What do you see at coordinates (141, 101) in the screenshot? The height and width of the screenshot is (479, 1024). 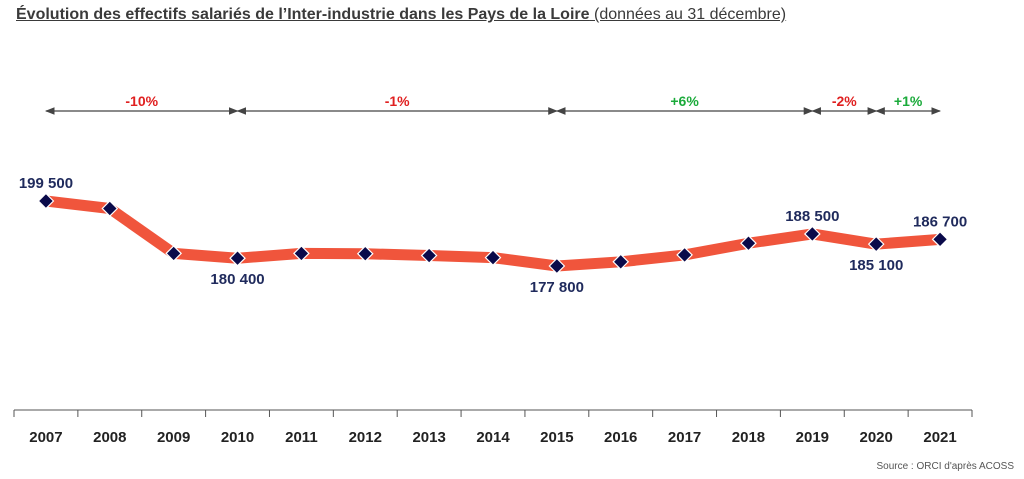 I see `period-label: -10%` at bounding box center [141, 101].